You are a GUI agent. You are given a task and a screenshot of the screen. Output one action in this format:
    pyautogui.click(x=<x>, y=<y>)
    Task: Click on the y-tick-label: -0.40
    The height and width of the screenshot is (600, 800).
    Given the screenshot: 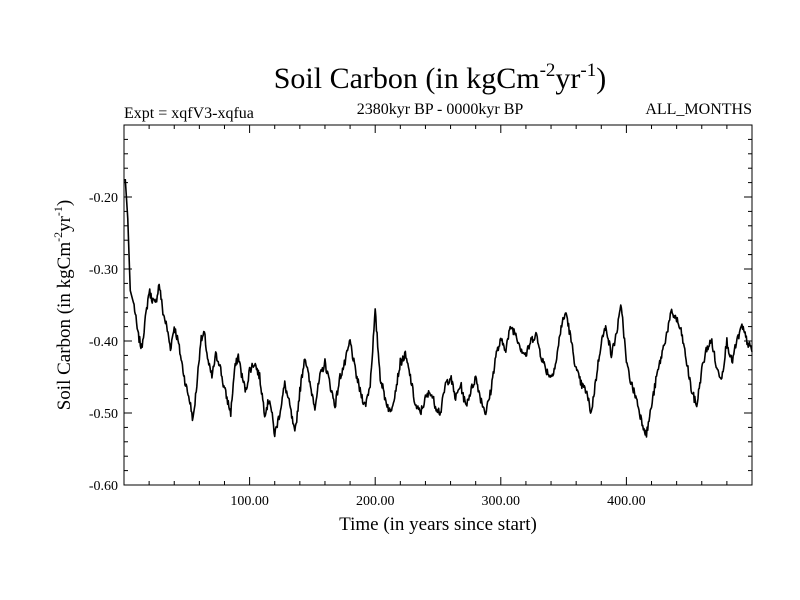 What is the action you would take?
    pyautogui.click(x=103, y=342)
    